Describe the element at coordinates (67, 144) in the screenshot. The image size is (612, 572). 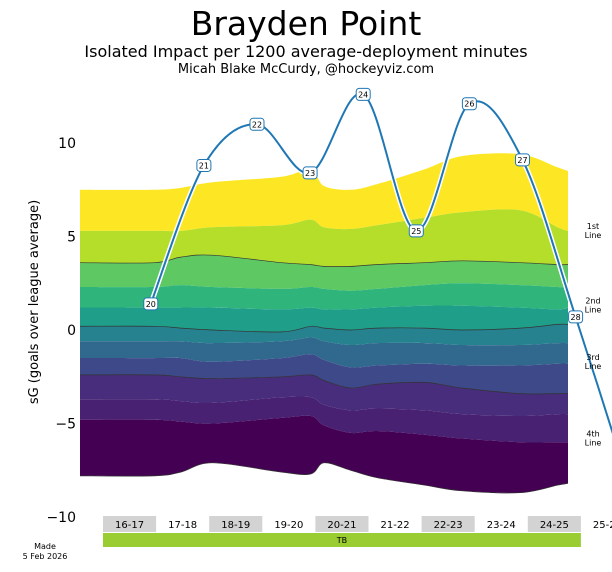
I see `y-tick-label: 10` at that location.